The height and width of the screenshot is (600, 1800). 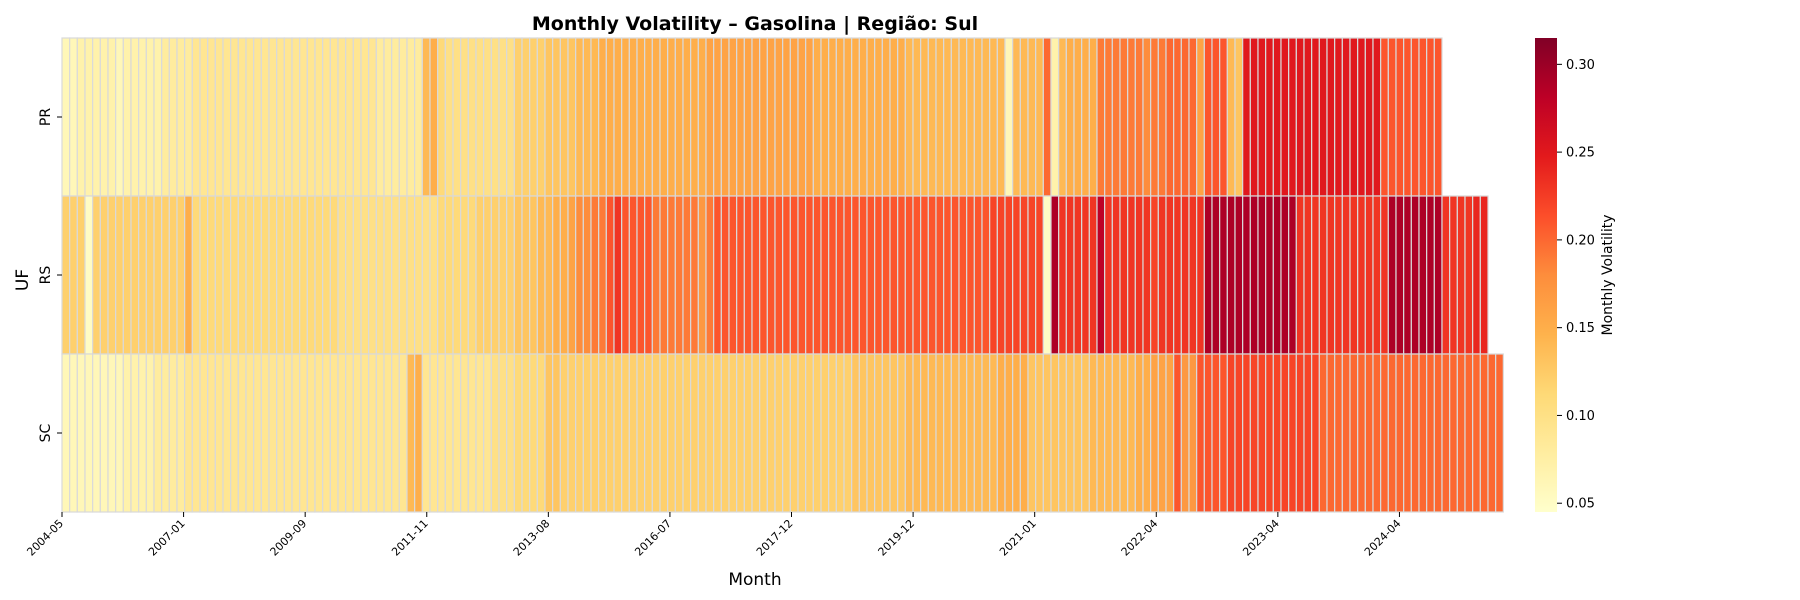 What do you see at coordinates (532, 538) in the screenshot?
I see `x-tick-label-4: 2013-08` at bounding box center [532, 538].